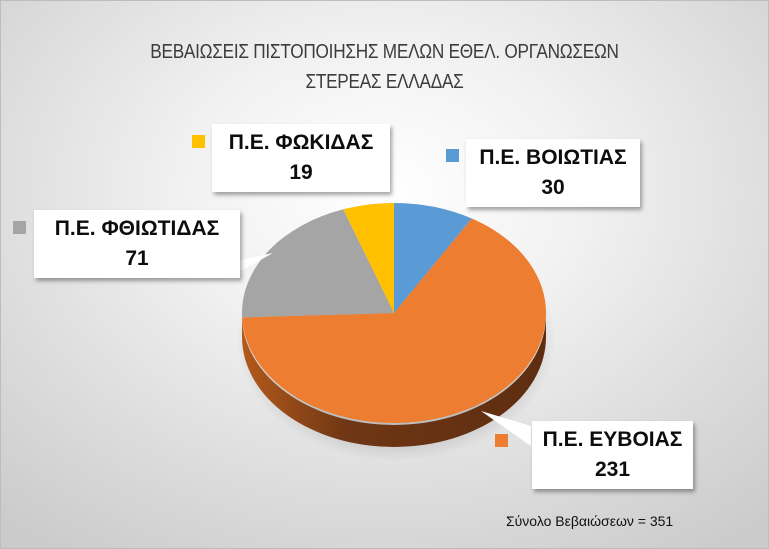 This screenshot has width=769, height=549. What do you see at coordinates (433, 258) in the screenshot?
I see `slice-boiotia` at bounding box center [433, 258].